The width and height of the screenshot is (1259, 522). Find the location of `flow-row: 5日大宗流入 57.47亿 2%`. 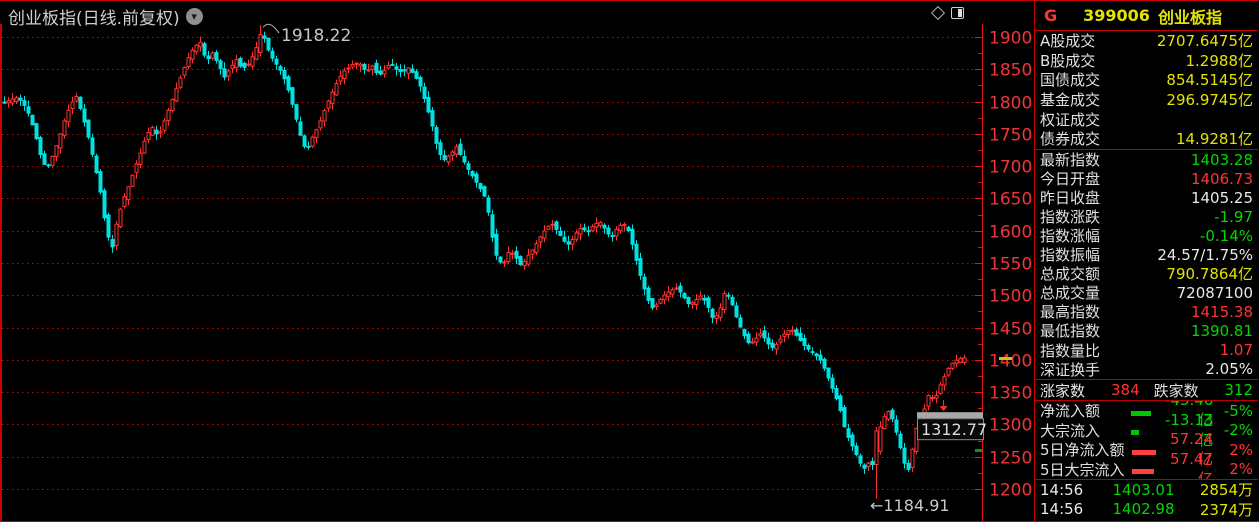

flow-row: 5日大宗流入 57.47亿 2% is located at coordinates (1146, 464).